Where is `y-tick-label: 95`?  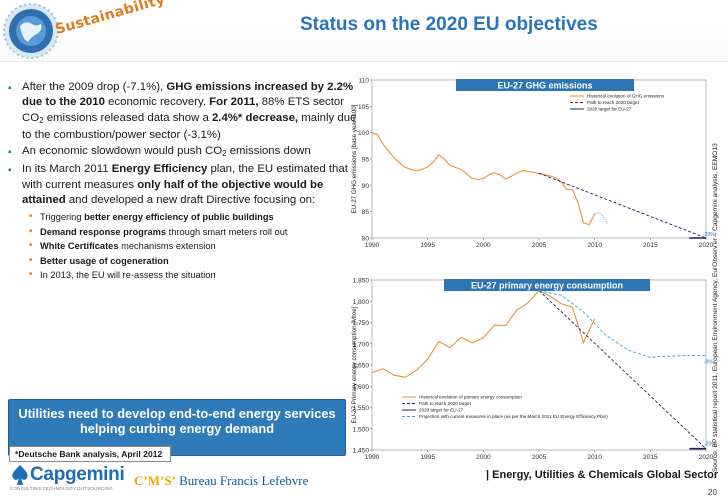
y-tick-label: 95 is located at coordinates (366, 160).